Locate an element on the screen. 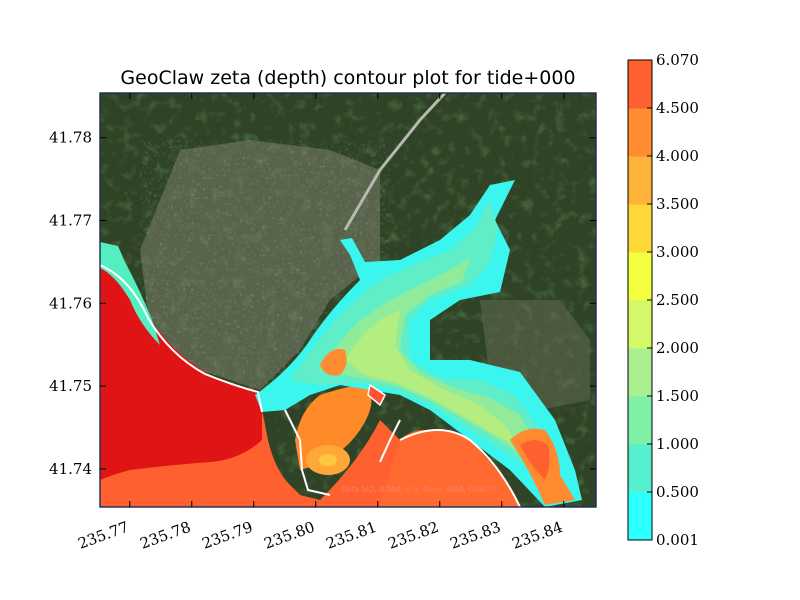 Image resolution: width=800 pixels, height=600 pixels. colorbar-label: 4.000 is located at coordinates (677, 156).